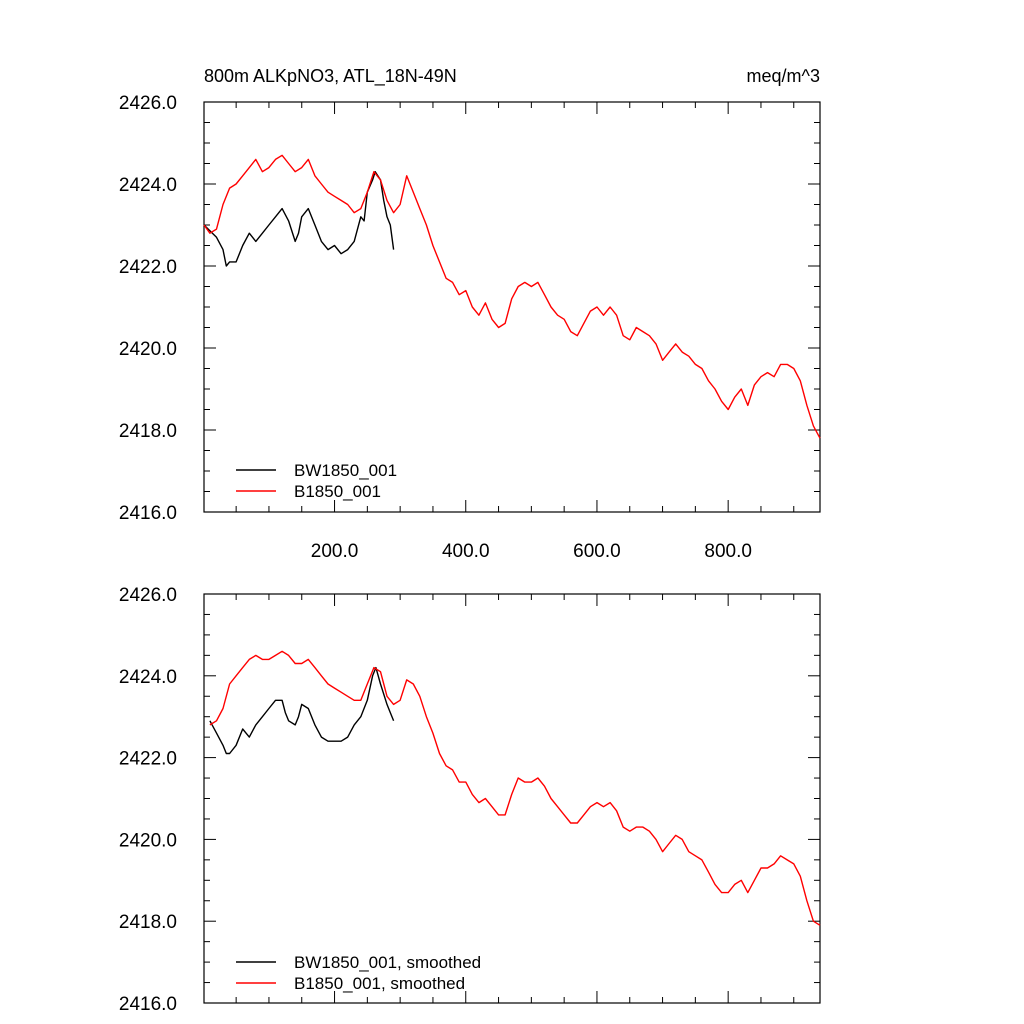 This screenshot has width=1024, height=1024. I want to click on x-tick-label: 800.0, so click(728, 551).